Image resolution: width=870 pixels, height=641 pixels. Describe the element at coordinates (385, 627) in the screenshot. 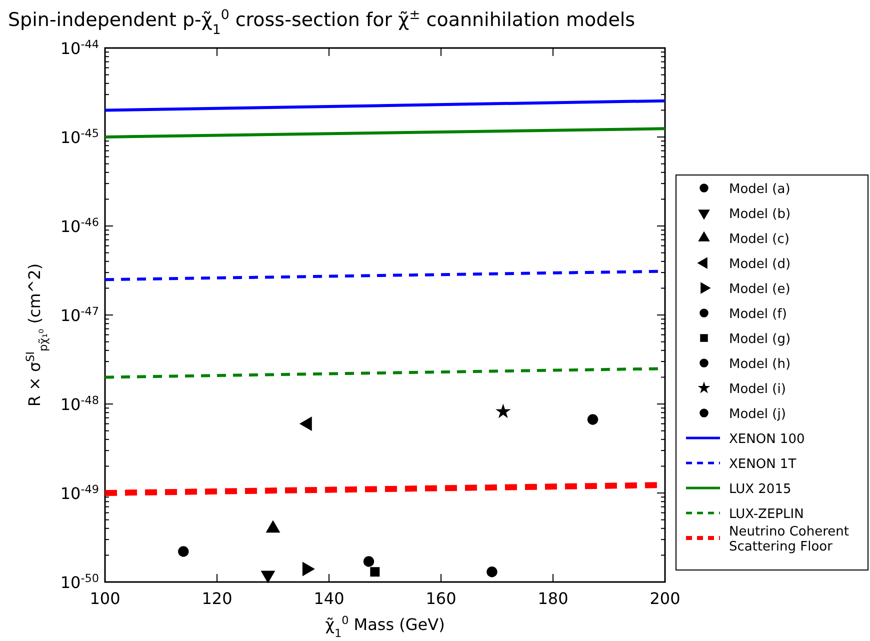

I see `x-axis-title: χ̃$_{1}$$^{0}$ Mass (GeV)` at that location.